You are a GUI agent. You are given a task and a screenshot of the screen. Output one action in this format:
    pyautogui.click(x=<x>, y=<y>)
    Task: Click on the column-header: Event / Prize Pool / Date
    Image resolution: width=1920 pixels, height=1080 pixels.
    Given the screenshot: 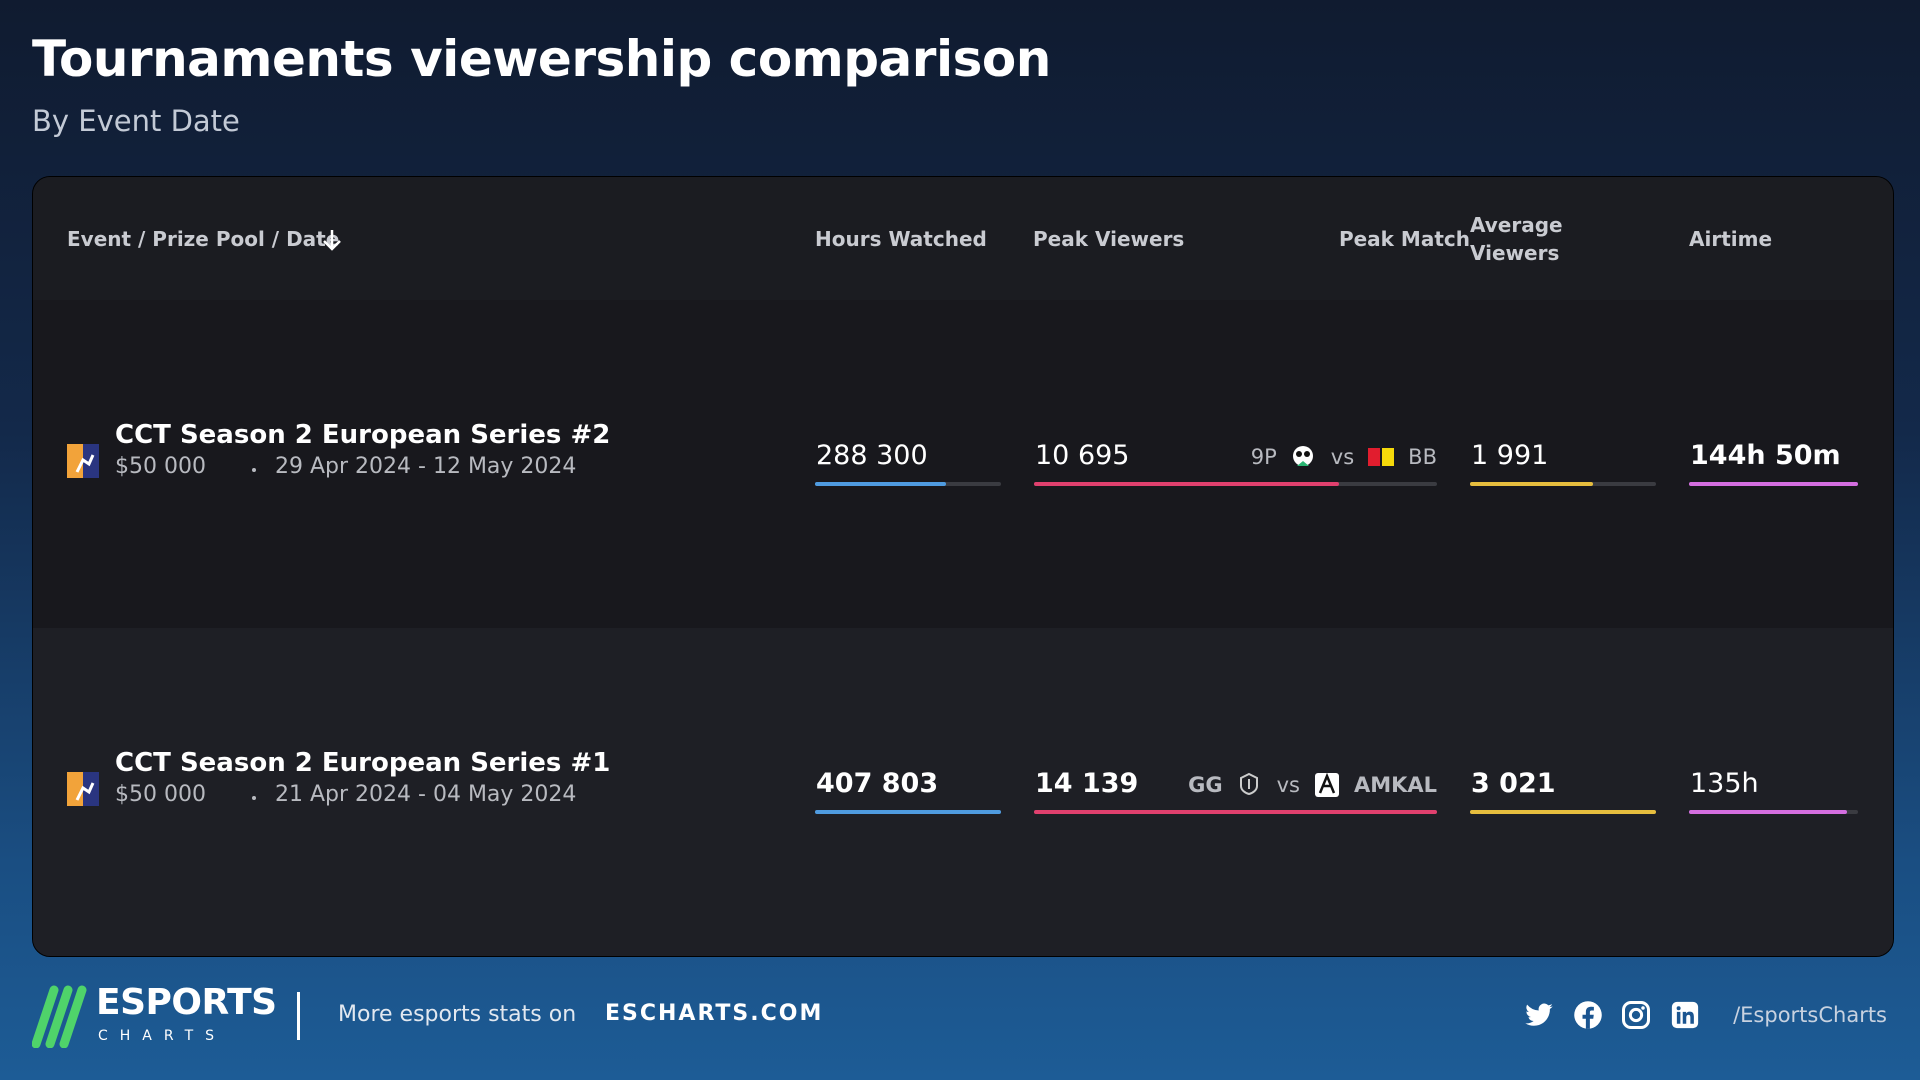 What is the action you would take?
    pyautogui.click(x=203, y=239)
    